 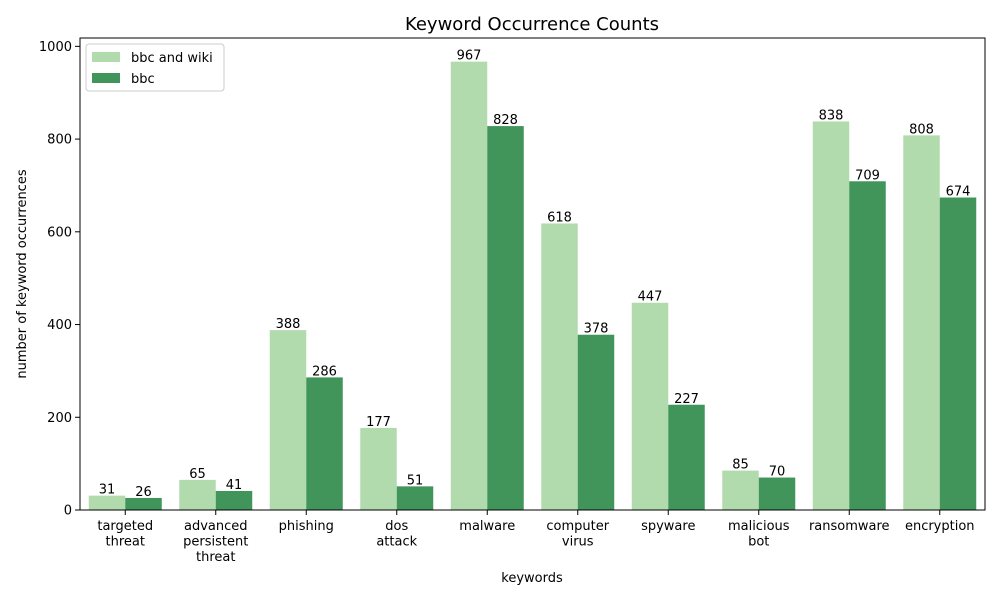 What do you see at coordinates (650, 297) in the screenshot?
I see `data-label: 447` at bounding box center [650, 297].